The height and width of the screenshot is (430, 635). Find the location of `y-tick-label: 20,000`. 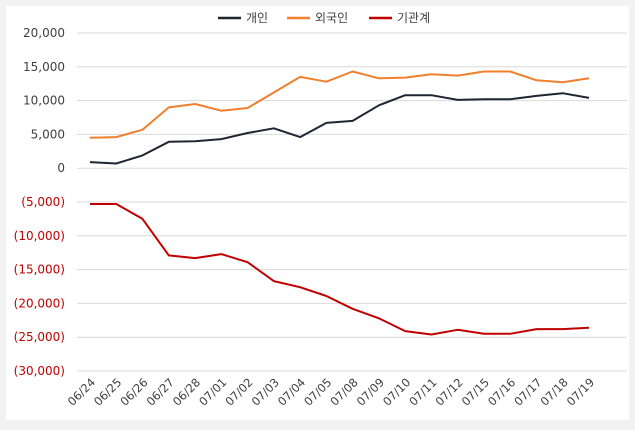

y-tick-label: 20,000 is located at coordinates (44, 33).